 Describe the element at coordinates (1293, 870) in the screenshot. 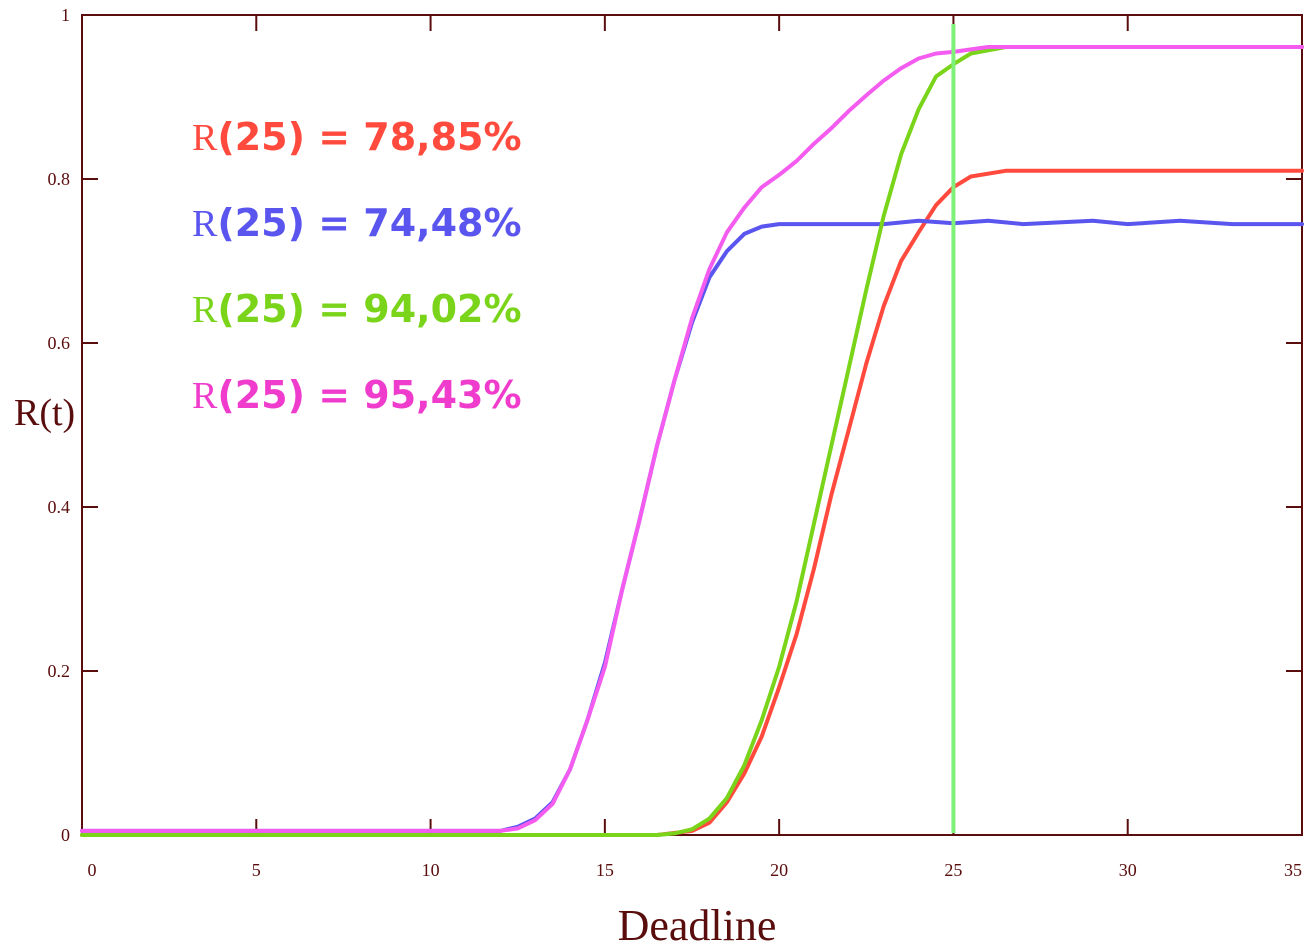

I see `x-tick-label: 35` at that location.